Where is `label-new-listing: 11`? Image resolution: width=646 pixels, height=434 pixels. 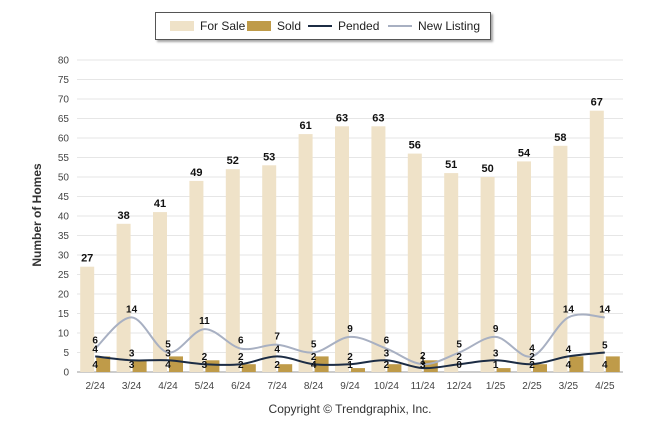
label-new-listing: 11 is located at coordinates (204, 321).